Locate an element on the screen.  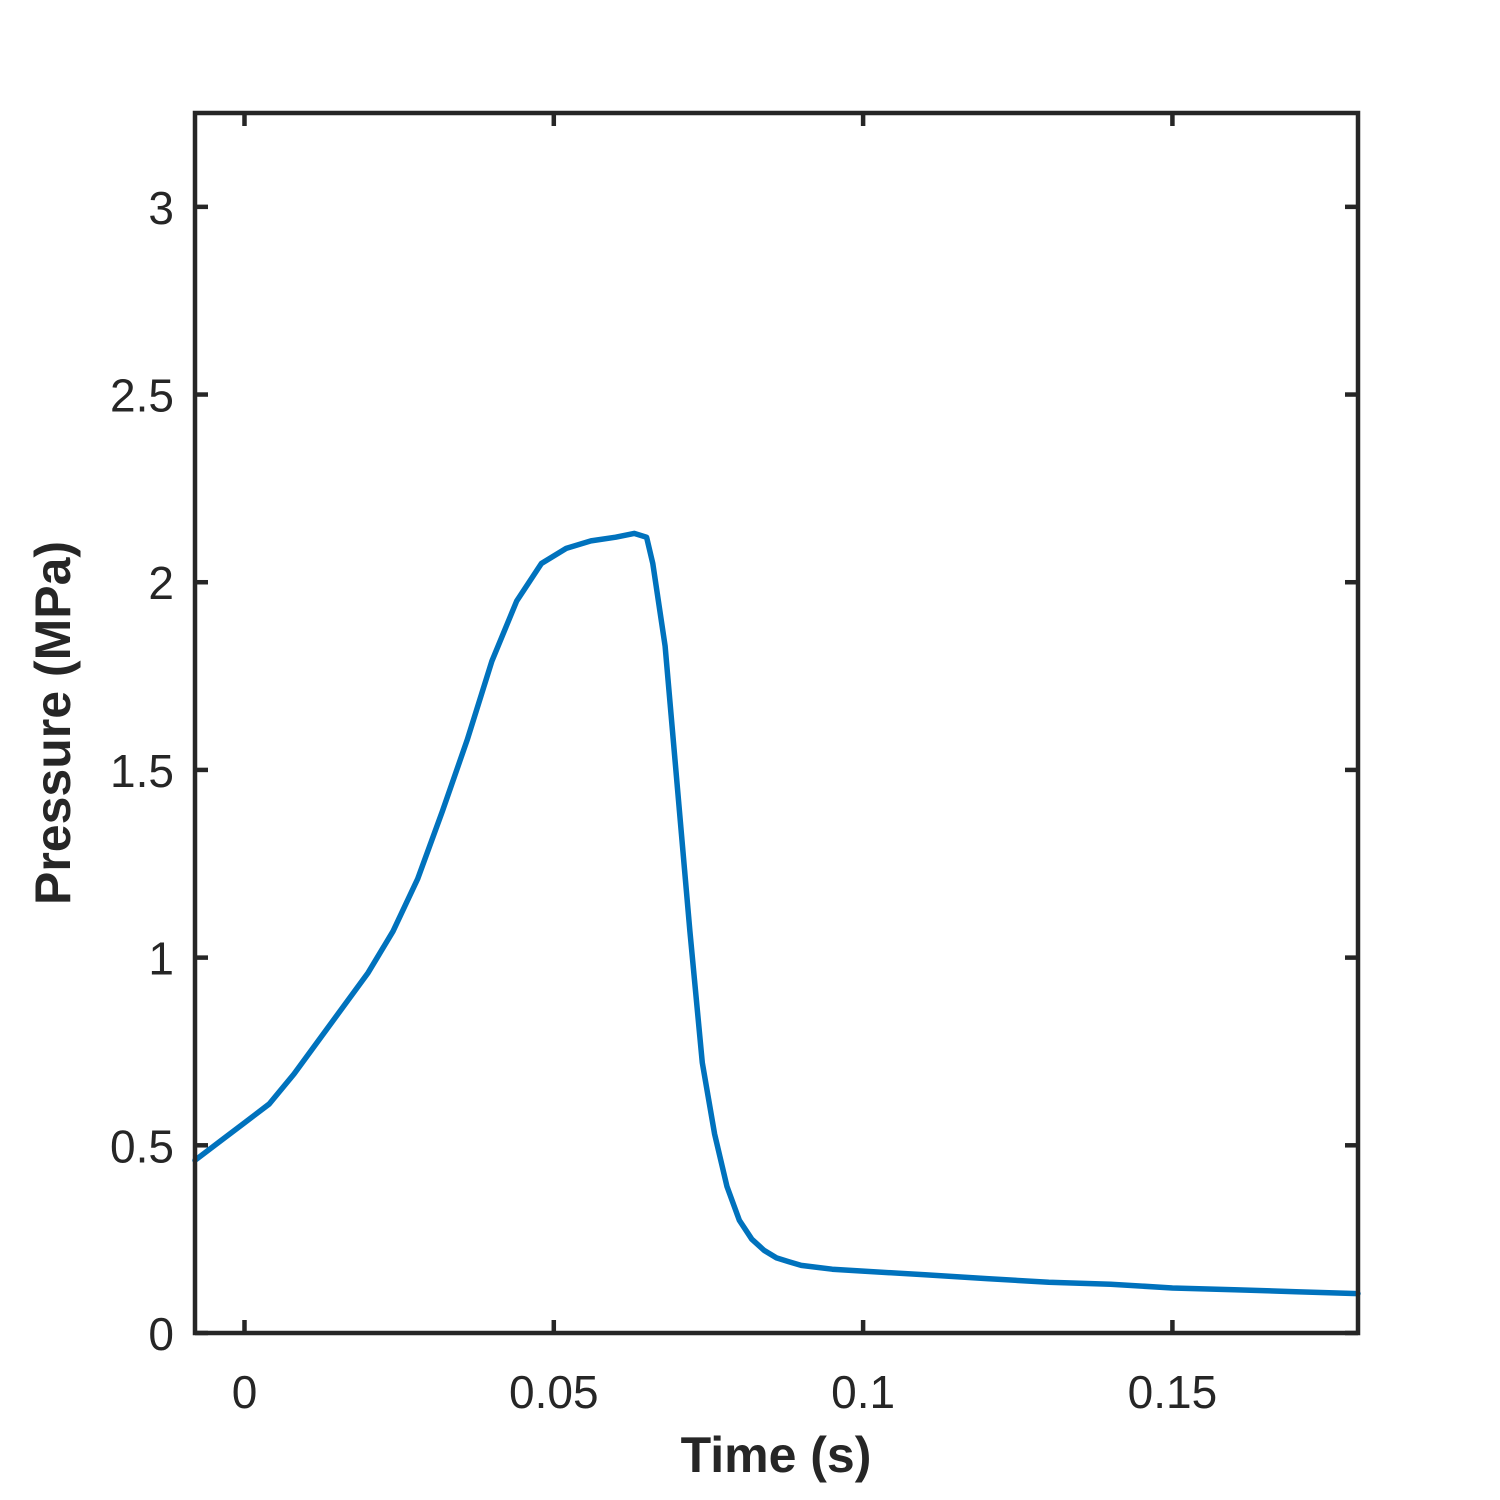
x-tick-label: 0.1 is located at coordinates (863, 1392).